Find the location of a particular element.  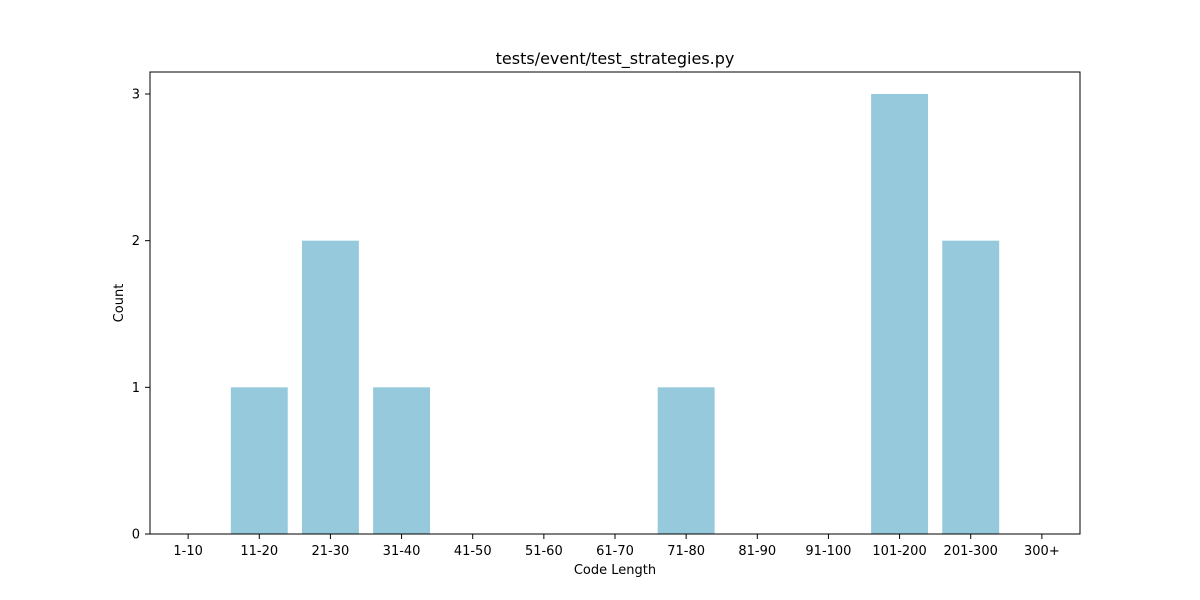

x-tick-label: 21-30 is located at coordinates (331, 551).